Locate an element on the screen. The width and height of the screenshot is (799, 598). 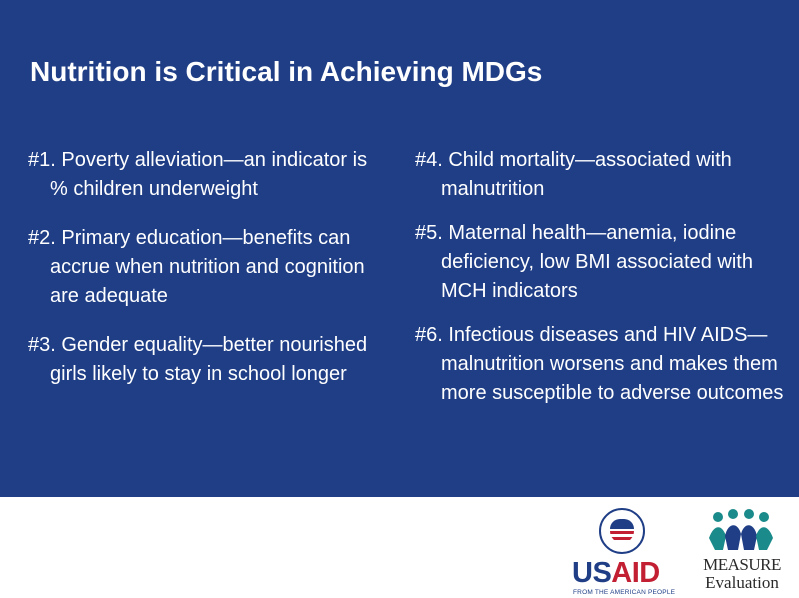
people-figures-icon is located at coordinates (741, 529).